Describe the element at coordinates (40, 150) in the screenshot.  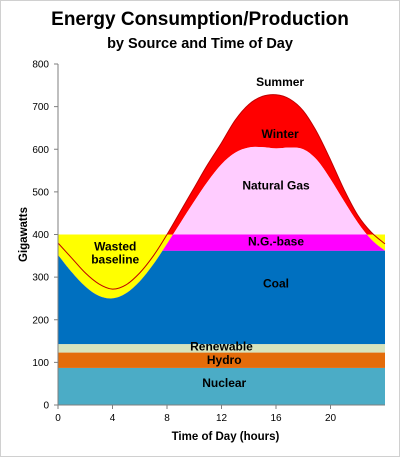
I see `y-tick-label: 600` at that location.